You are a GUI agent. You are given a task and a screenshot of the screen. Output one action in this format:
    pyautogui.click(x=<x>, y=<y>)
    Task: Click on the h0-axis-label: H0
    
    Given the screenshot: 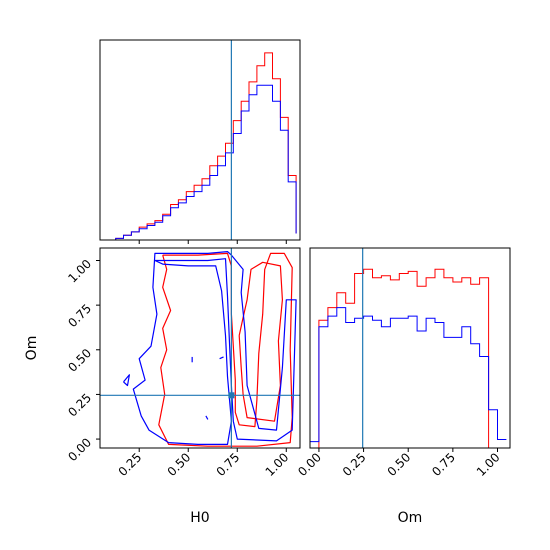 What is the action you would take?
    pyautogui.click(x=199, y=518)
    